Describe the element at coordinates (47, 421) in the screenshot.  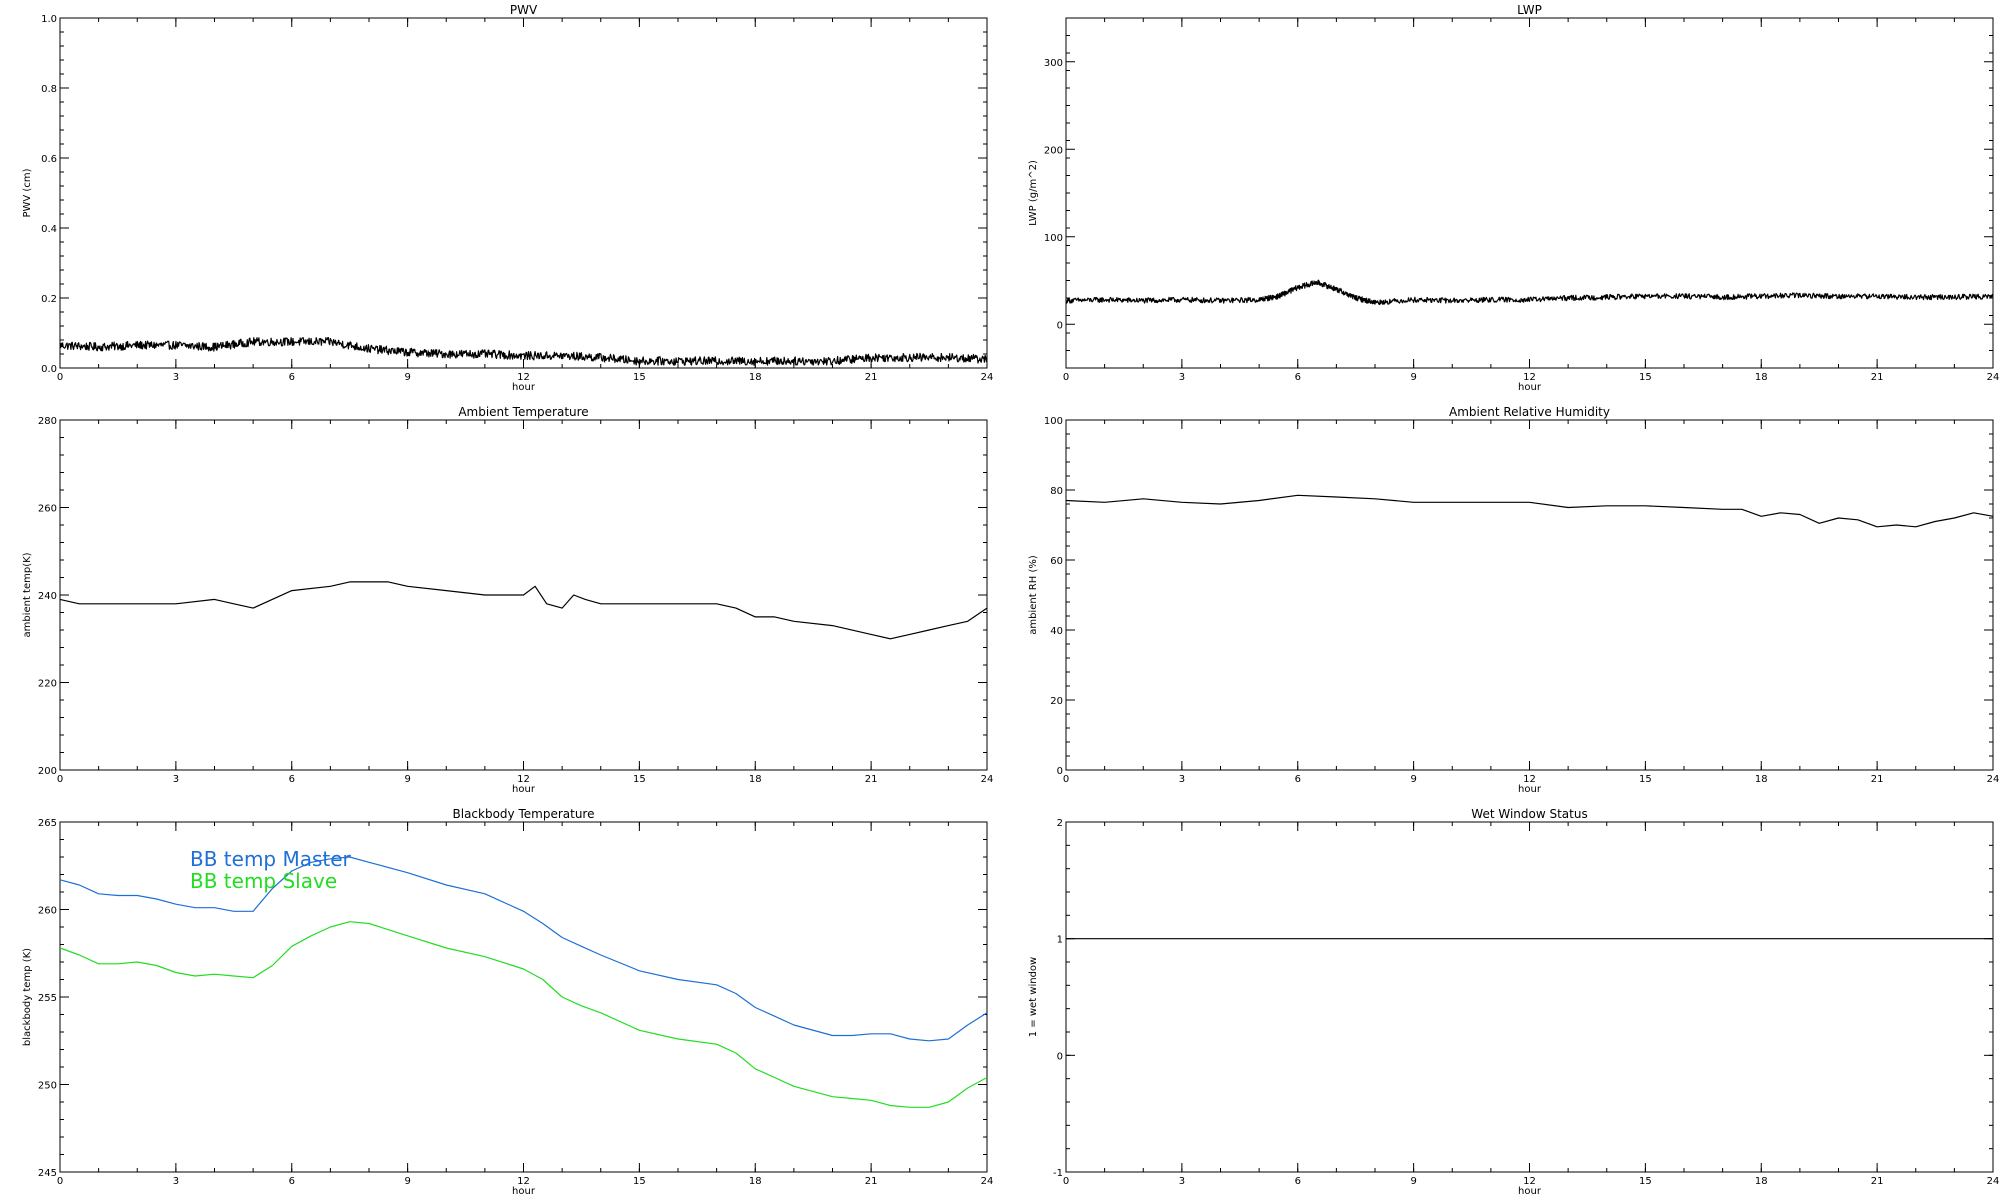
I see `y-tick-label: 280` at that location.